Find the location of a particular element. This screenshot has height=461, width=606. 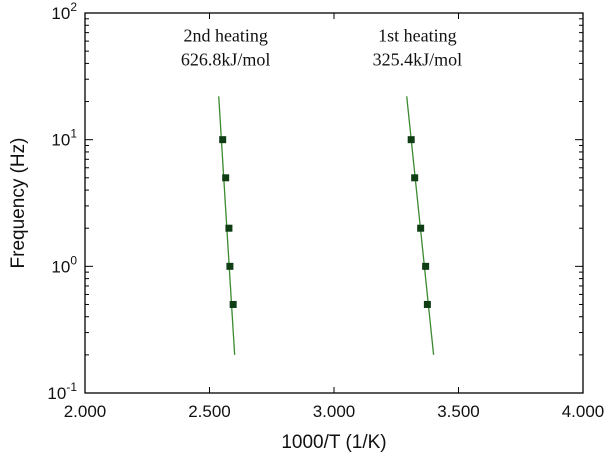

y-axis-title: Frequency (Hz) is located at coordinates (18, 203).